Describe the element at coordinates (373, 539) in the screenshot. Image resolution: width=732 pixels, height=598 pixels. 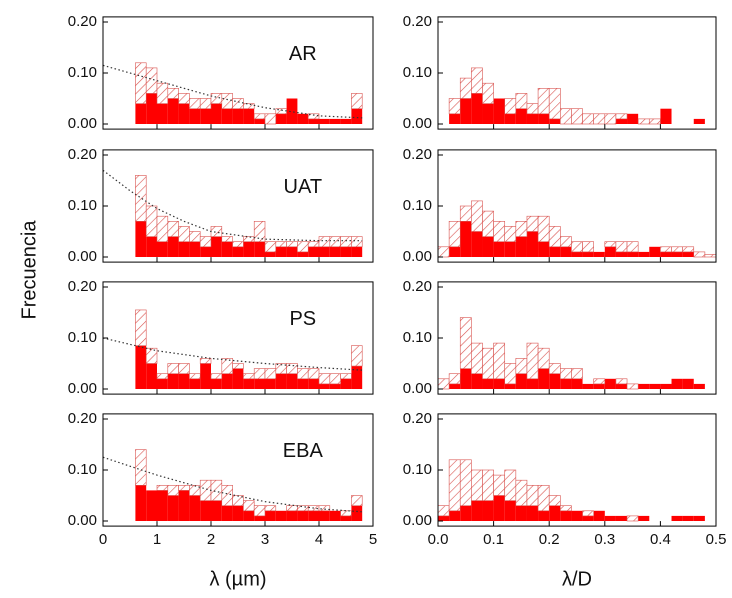
I see `x-tick-label: 5` at that location.